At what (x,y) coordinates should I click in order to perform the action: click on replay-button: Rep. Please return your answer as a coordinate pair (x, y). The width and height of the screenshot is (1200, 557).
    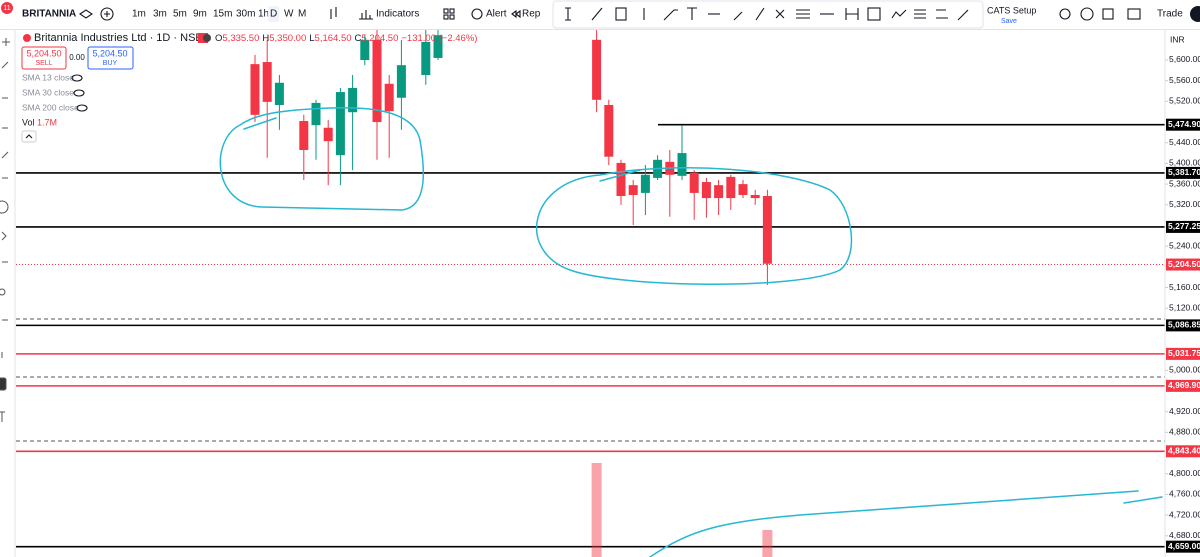
    Looking at the image, I should click on (531, 14).